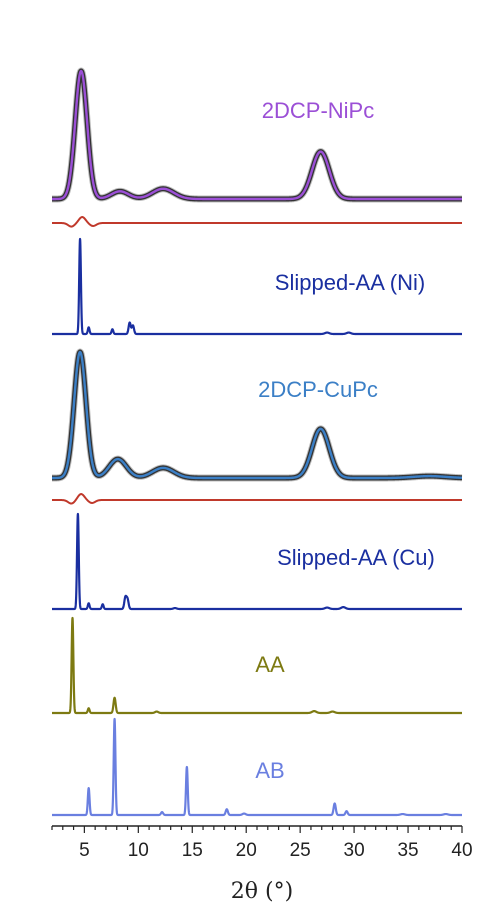  I want to click on pattern-label: 2DCP-NiPc, so click(318, 110).